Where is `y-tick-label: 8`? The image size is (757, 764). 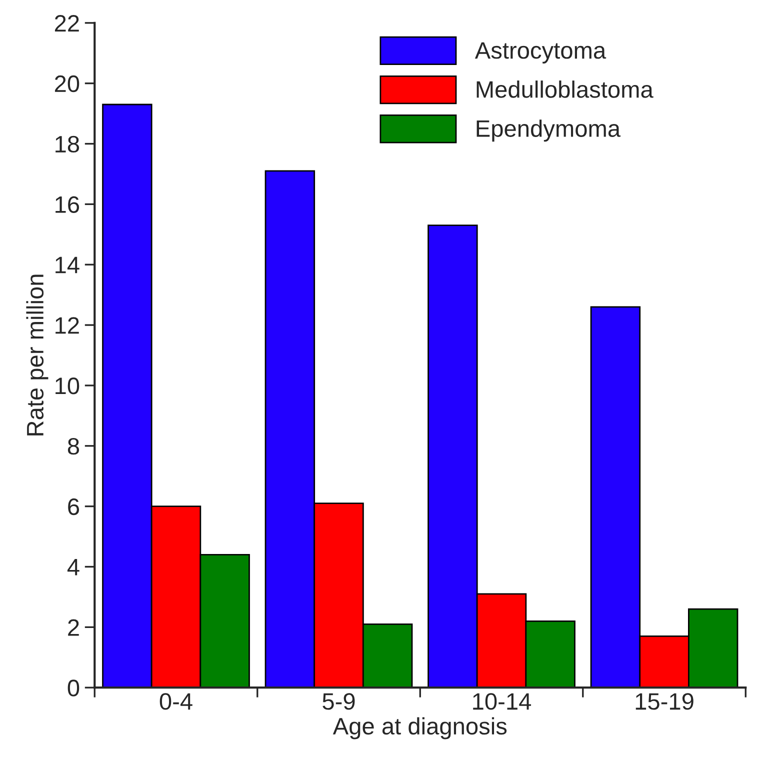
y-tick-label: 8 is located at coordinates (74, 446).